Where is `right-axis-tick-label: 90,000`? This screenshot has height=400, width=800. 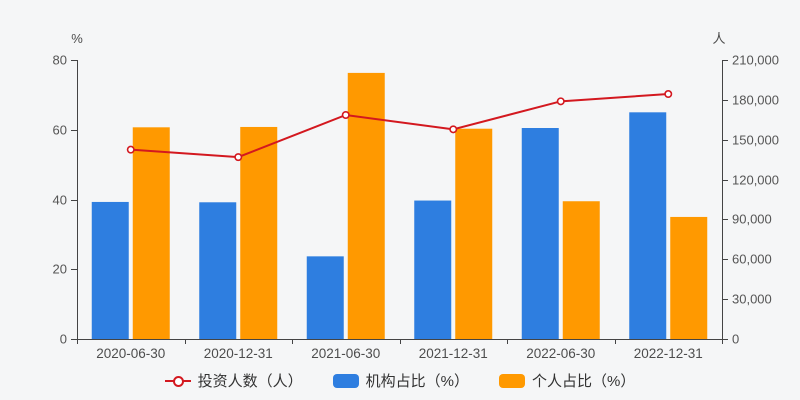 right-axis-tick-label: 90,000 is located at coordinates (752, 219).